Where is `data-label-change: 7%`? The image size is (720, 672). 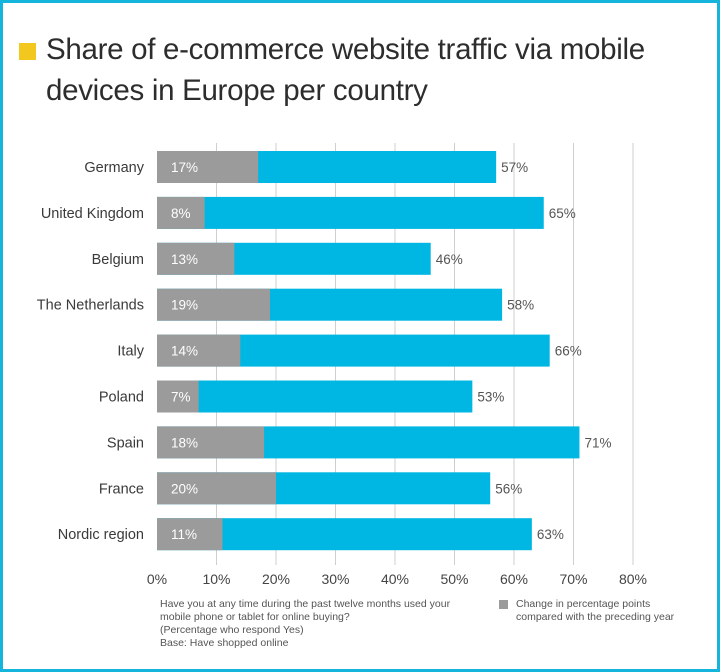 data-label-change: 7% is located at coordinates (181, 397).